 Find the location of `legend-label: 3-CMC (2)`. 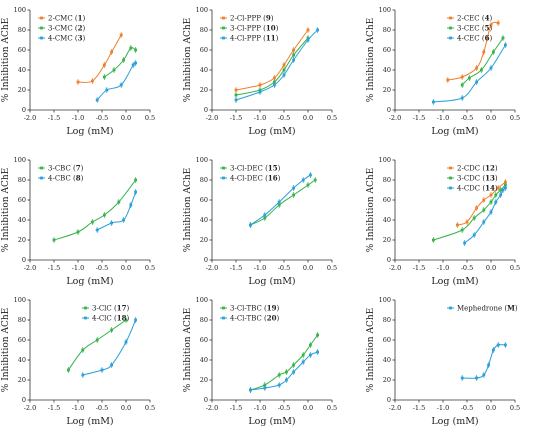

legend-label: 3-CMC (2) is located at coordinates (67, 28).